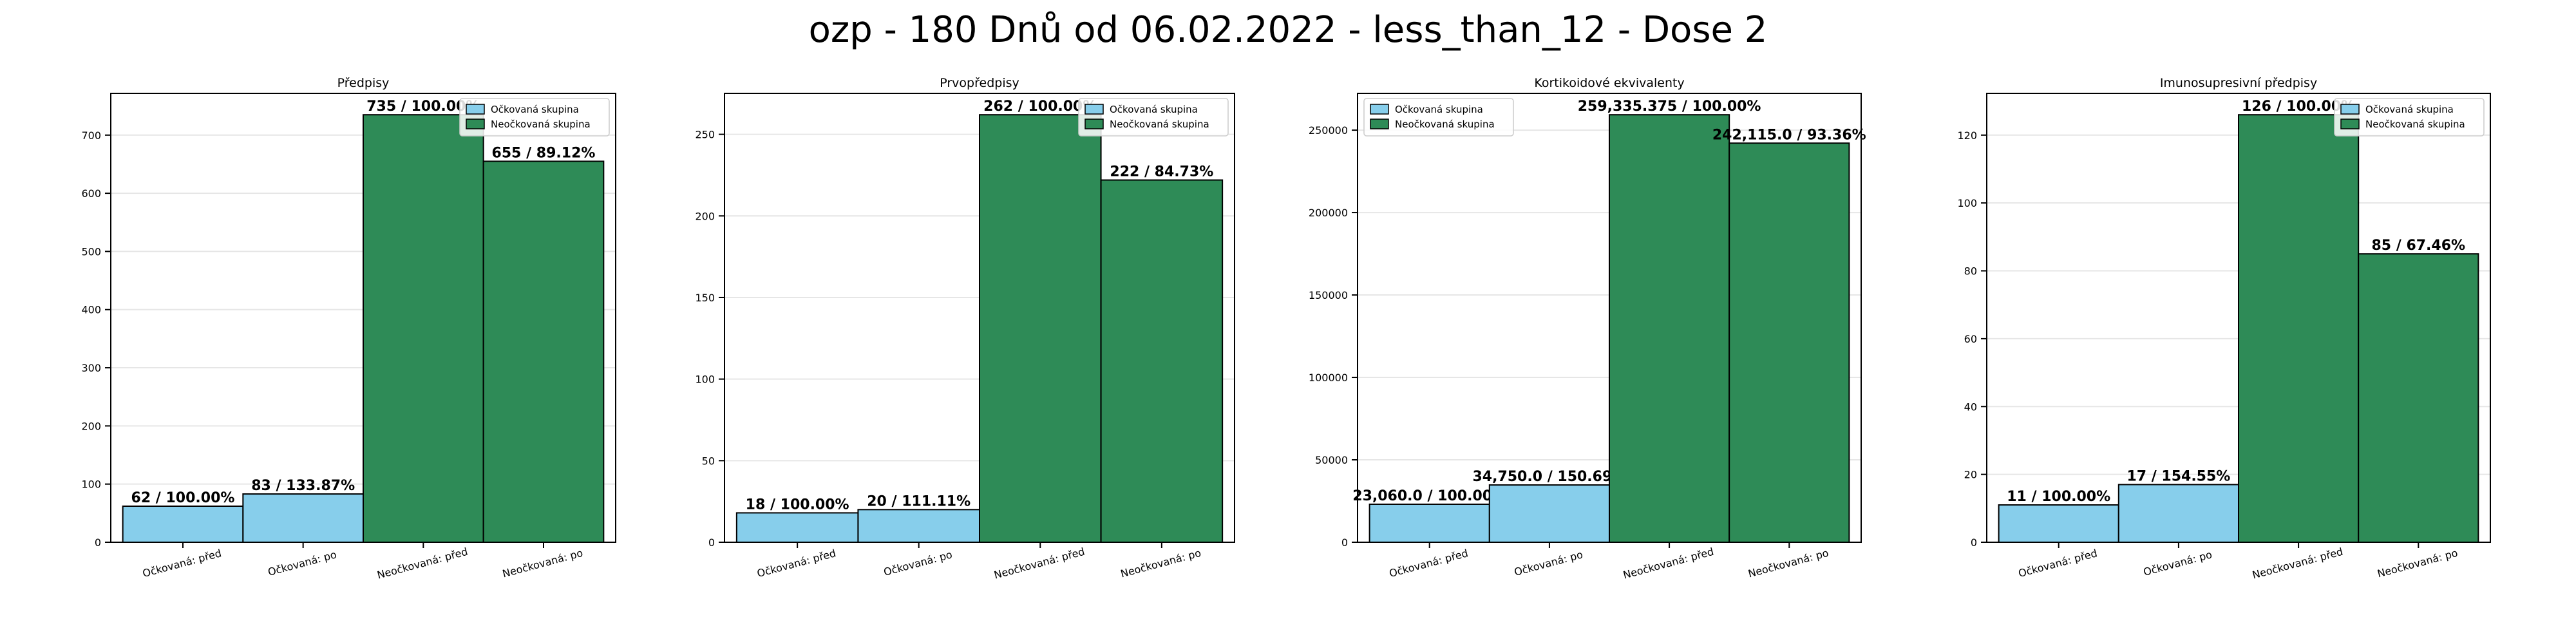 The height and width of the screenshot is (644, 2576). I want to click on bar-value-label: 18 / 100.00%, so click(797, 505).